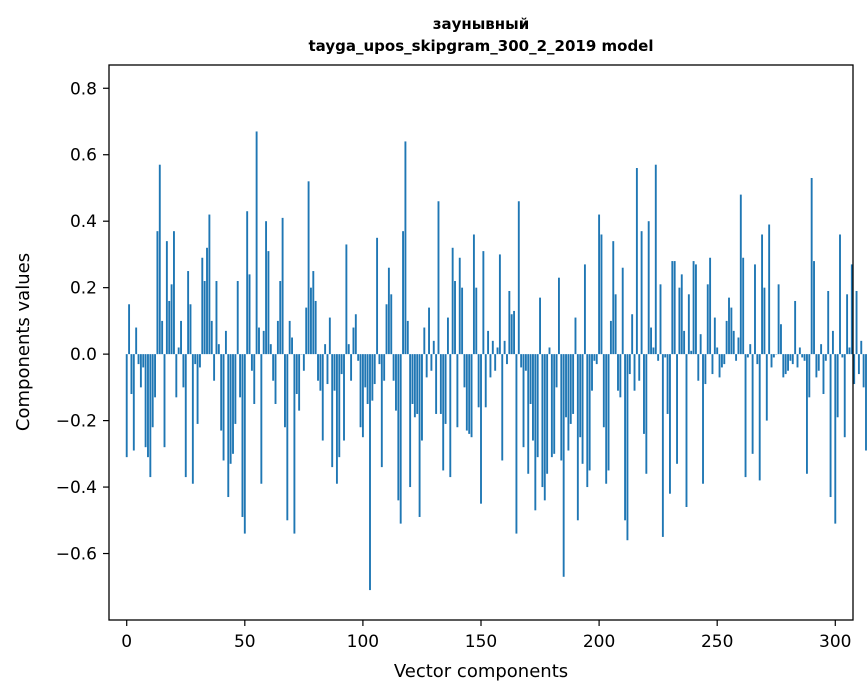 This screenshot has width=867, height=696. I want to click on x-tick-label: 200, so click(599, 642).